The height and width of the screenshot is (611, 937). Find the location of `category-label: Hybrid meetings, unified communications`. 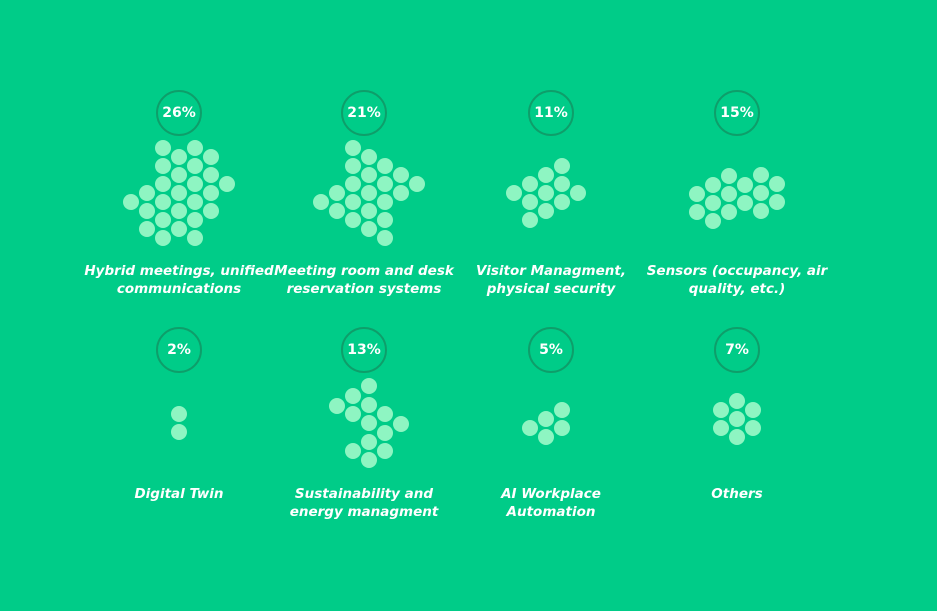

category-label: Hybrid meetings, unified communications is located at coordinates (179, 280).